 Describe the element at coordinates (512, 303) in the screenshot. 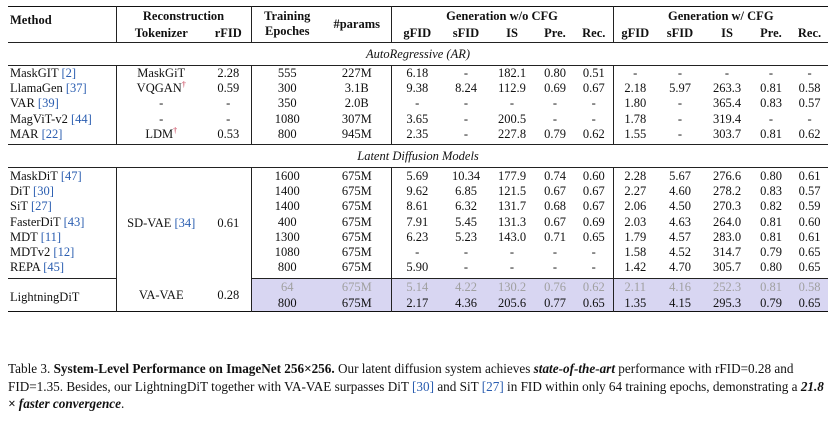

I see `cell-is: 205.6` at that location.